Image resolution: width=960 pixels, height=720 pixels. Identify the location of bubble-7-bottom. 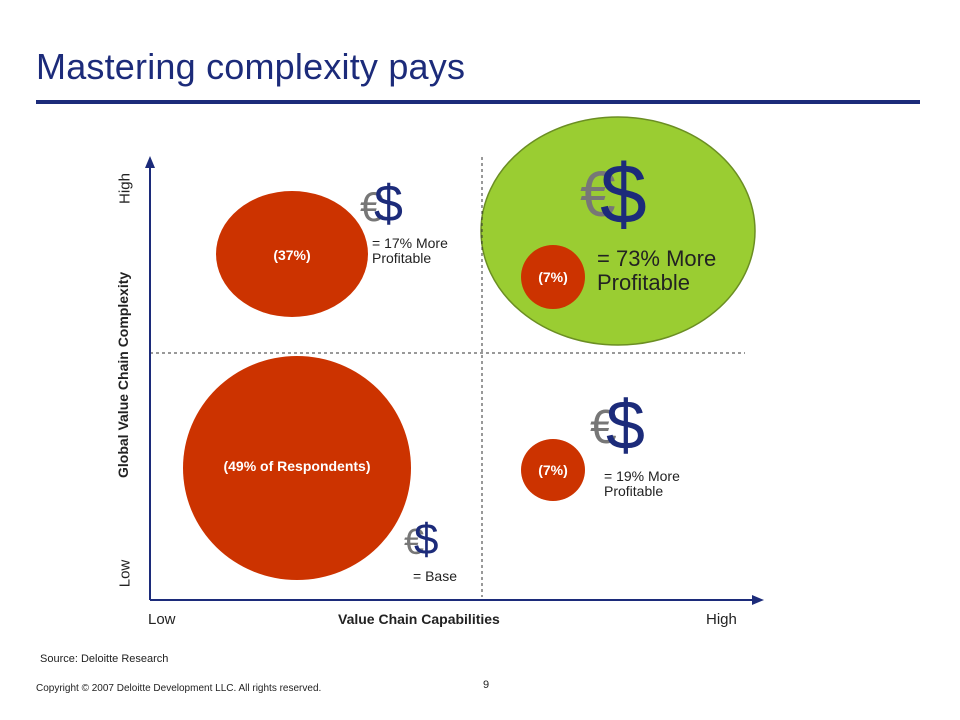
(553, 470).